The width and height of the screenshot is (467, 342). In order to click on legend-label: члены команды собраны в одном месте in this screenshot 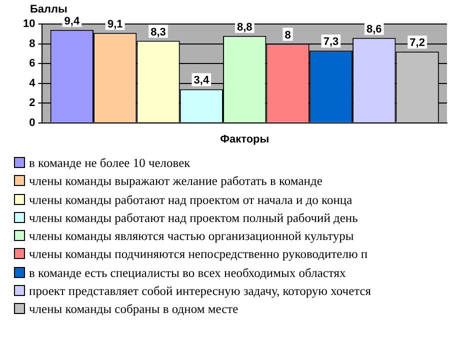, I will do `click(133, 309)`.